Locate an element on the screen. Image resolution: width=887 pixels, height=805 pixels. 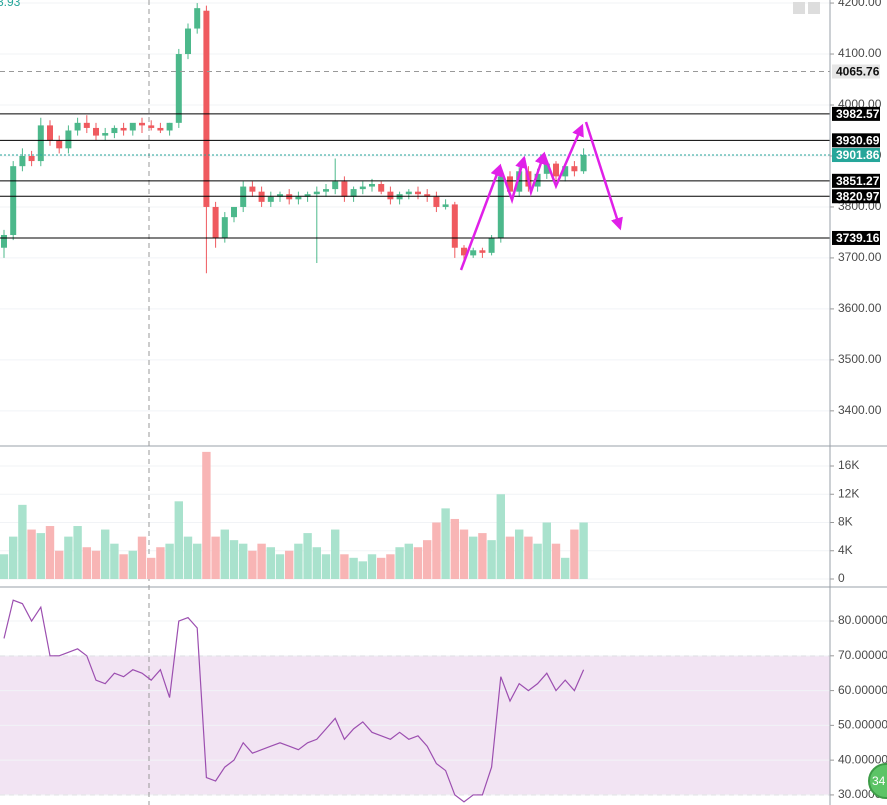
level-label: 3851.27 is located at coordinates (858, 181).